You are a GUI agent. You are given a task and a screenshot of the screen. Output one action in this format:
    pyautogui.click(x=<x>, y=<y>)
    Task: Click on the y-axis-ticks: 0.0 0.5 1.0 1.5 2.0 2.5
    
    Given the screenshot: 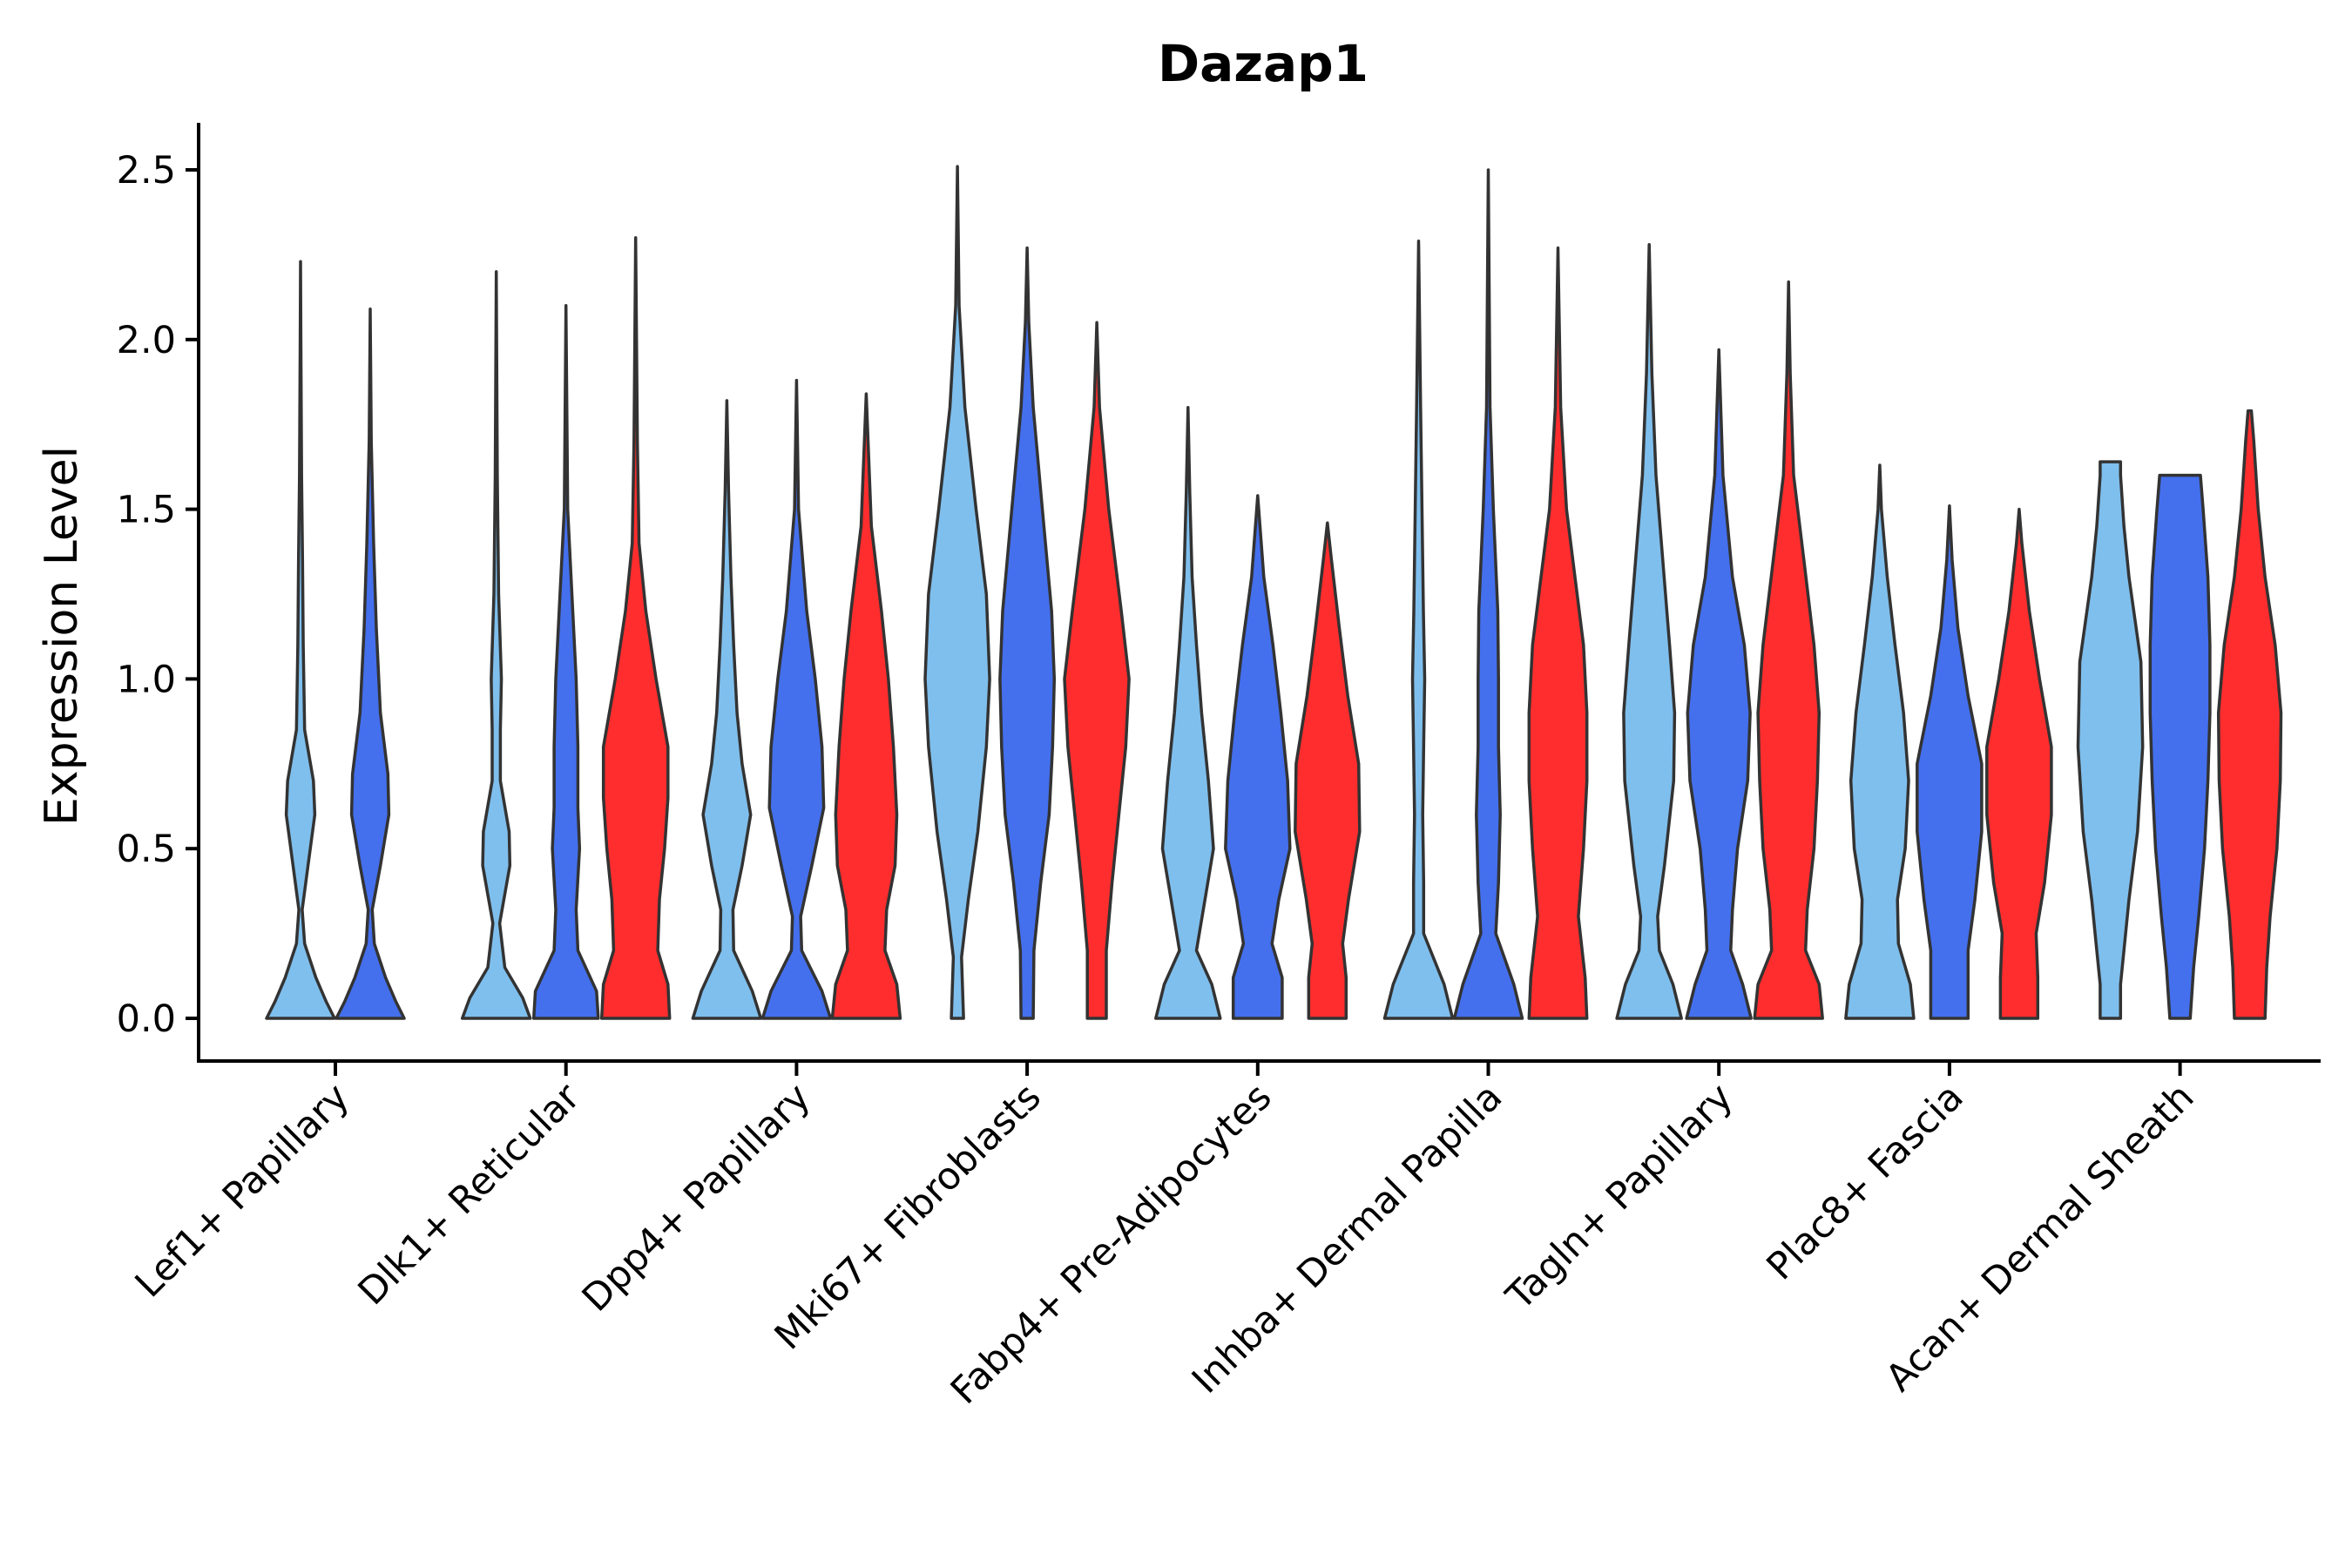 What is the action you would take?
    pyautogui.click(x=158, y=595)
    